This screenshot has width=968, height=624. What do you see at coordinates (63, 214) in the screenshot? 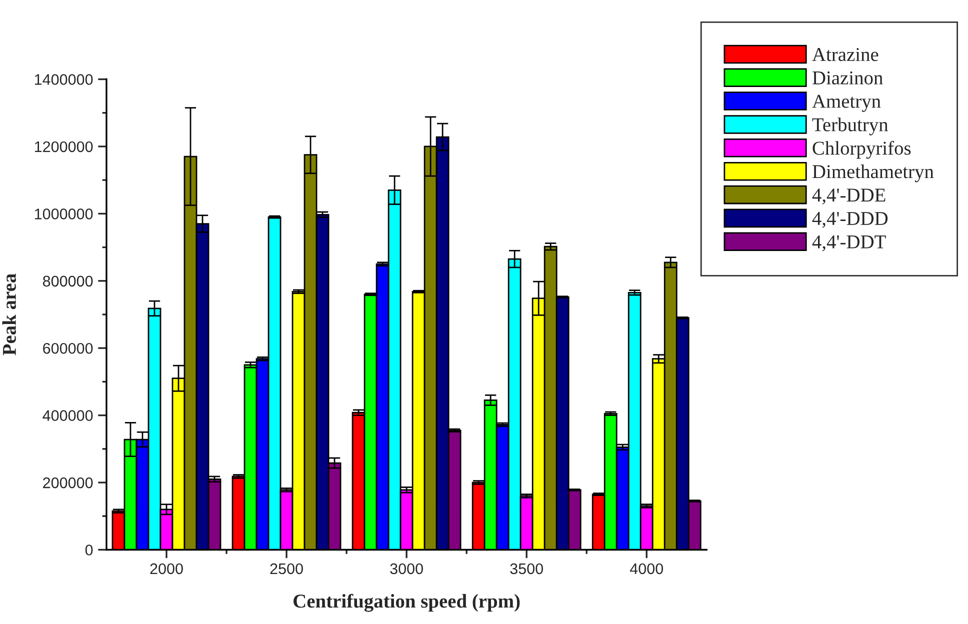
I see `y-tick-label: 1000000` at bounding box center [63, 214].